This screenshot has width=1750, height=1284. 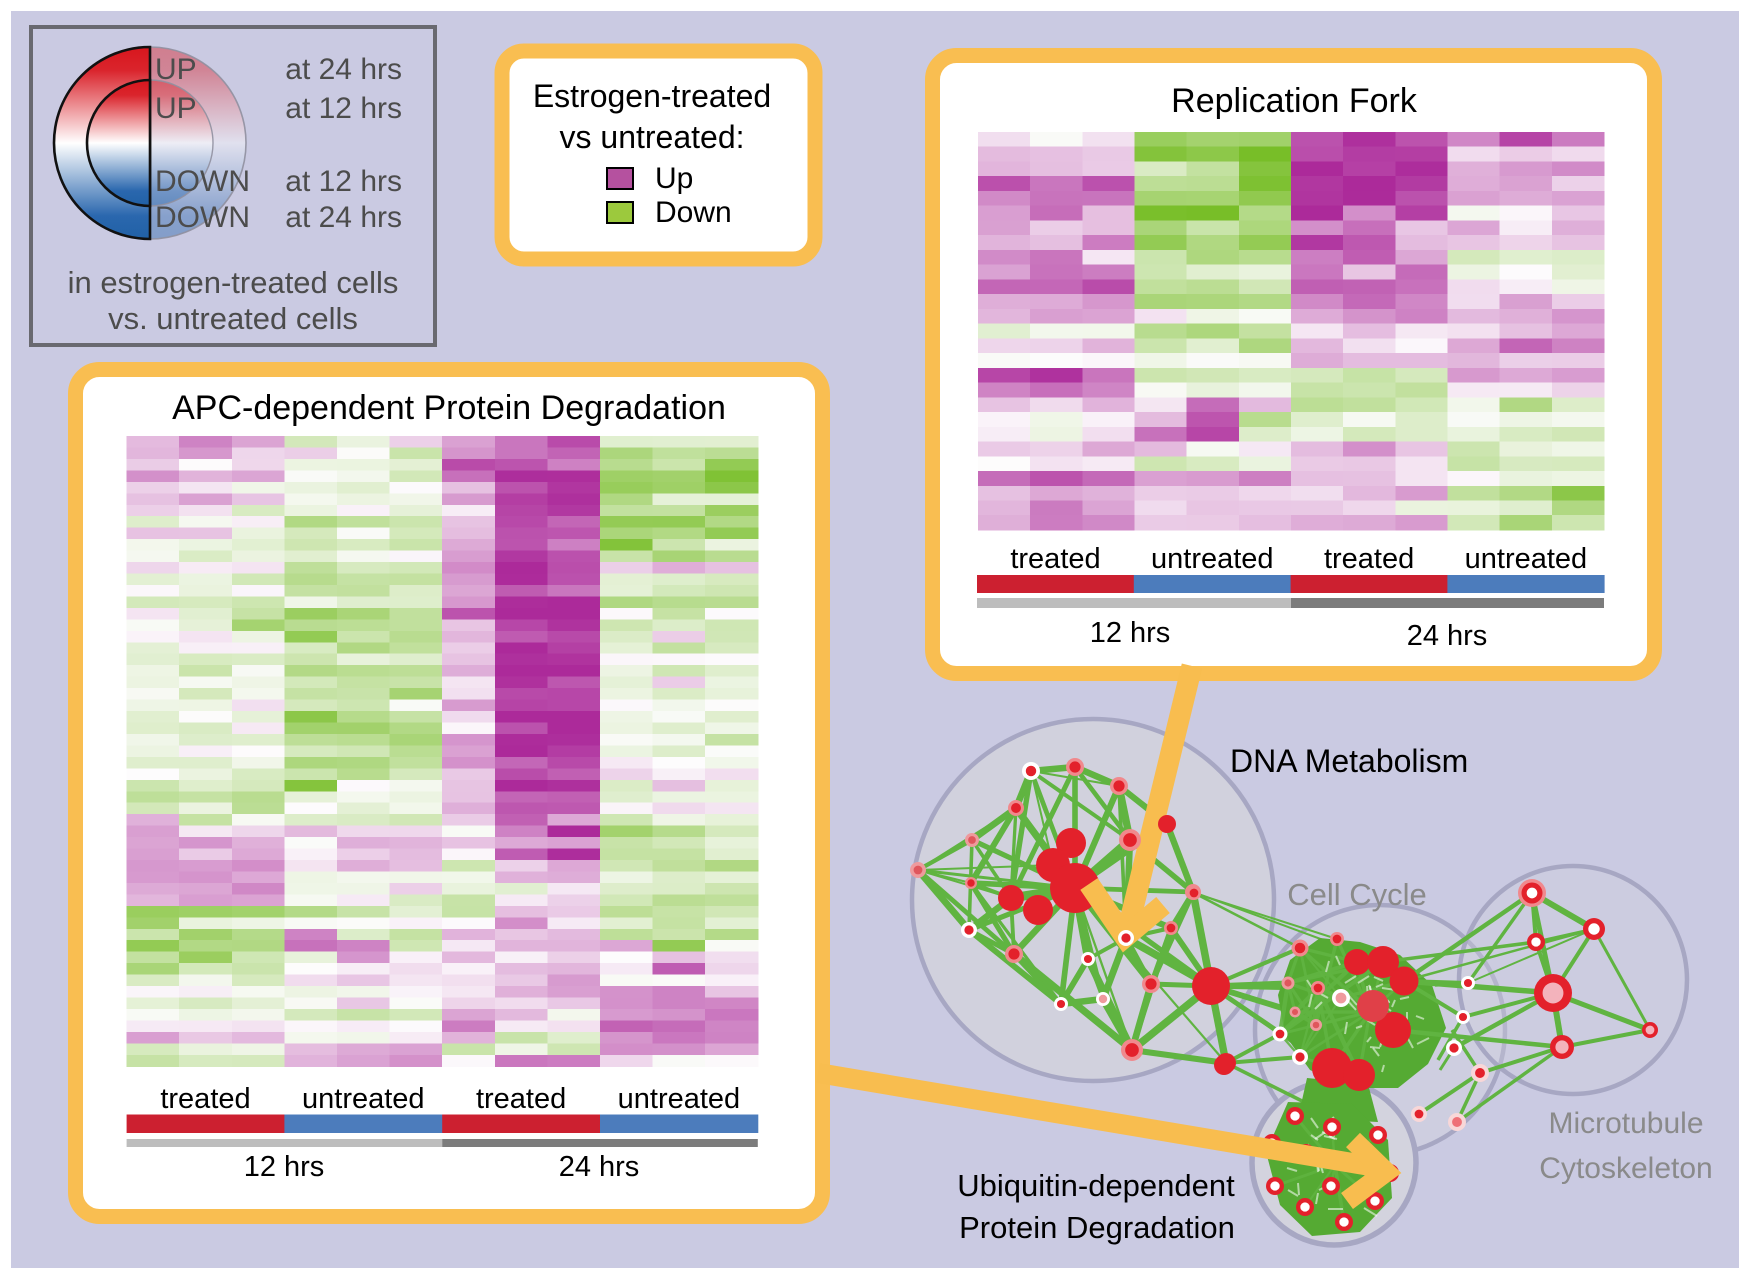 I want to click on svg-text: DNA Metabolism, so click(x=1349, y=761).